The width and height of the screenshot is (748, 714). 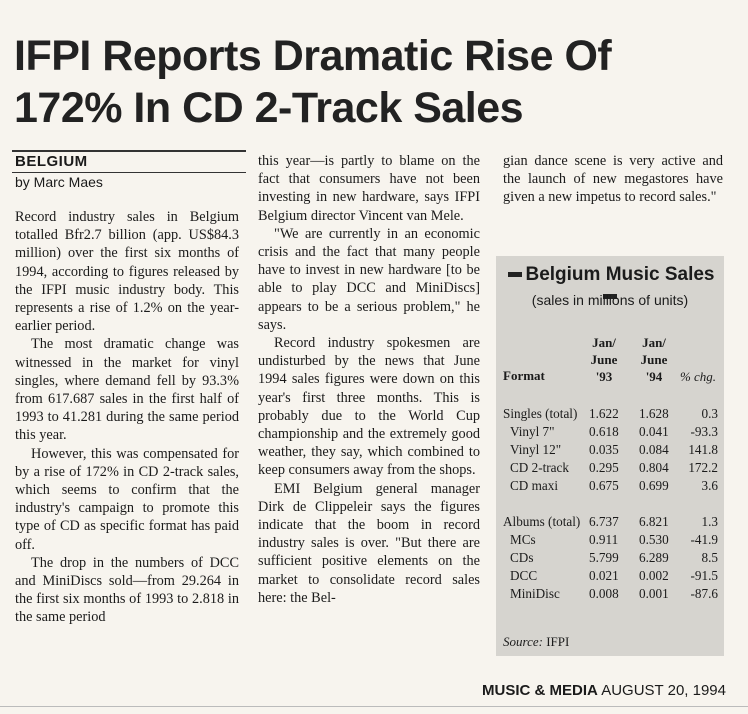 What do you see at coordinates (654, 467) in the screenshot?
I see `row-value-1994: 0.804` at bounding box center [654, 467].